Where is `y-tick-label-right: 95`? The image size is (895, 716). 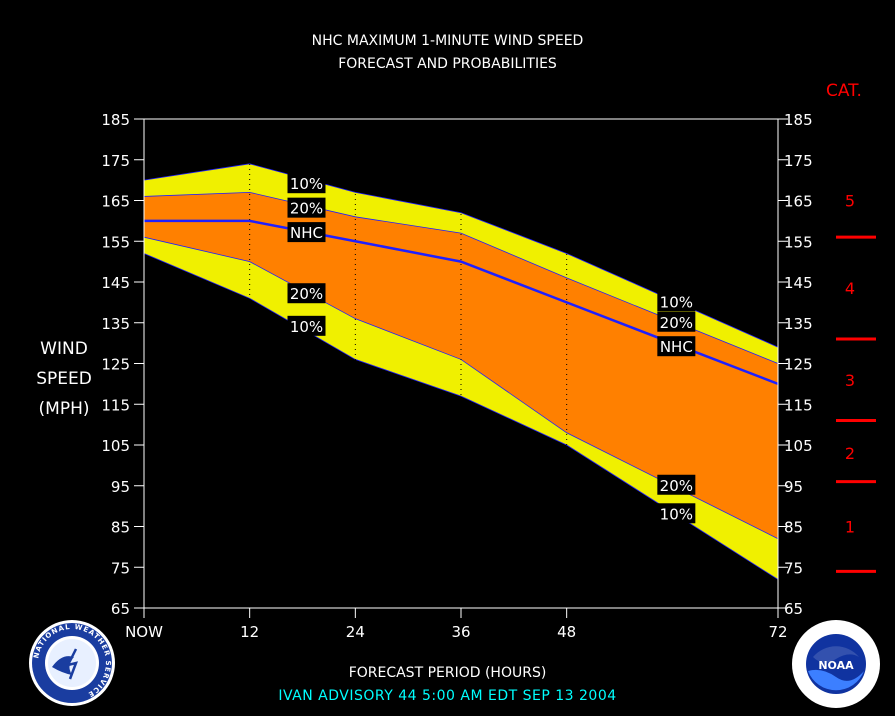
y-tick-label-right: 95 is located at coordinates (793, 487).